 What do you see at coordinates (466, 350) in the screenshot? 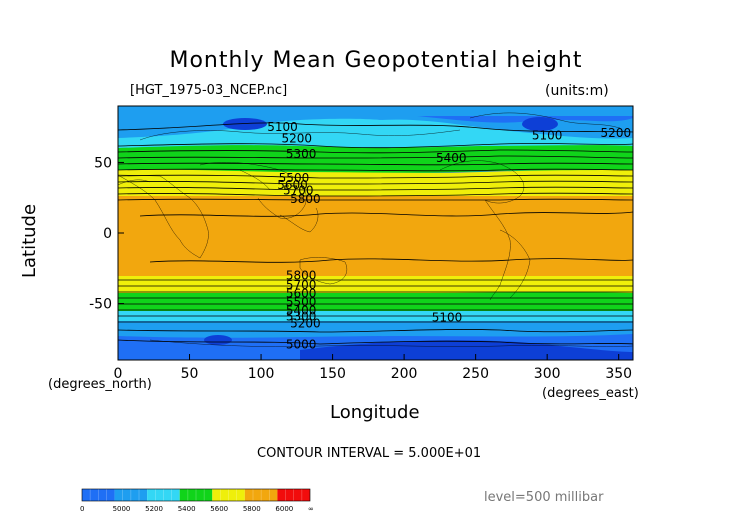
I see `low-south-band` at bounding box center [466, 350].